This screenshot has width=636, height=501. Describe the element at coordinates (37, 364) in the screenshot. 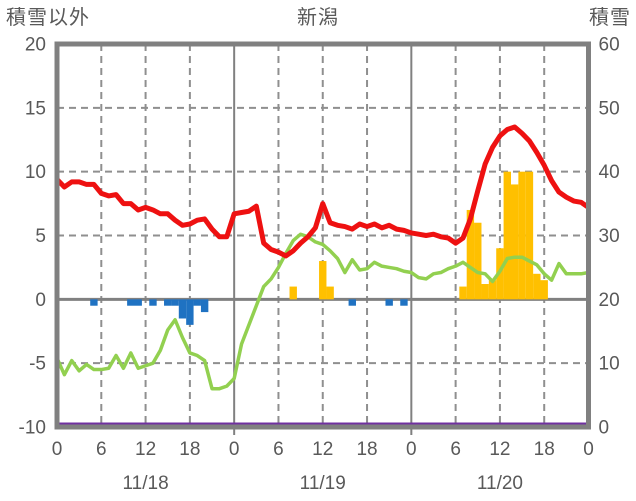

I see `left-axis-tick-label: -5` at that location.